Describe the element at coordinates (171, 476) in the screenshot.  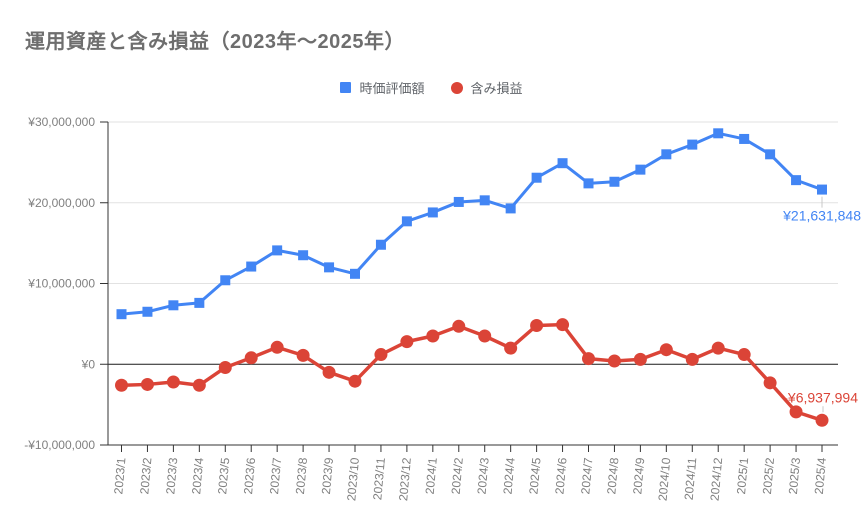
I see `x-tick-label: 2023/3` at that location.